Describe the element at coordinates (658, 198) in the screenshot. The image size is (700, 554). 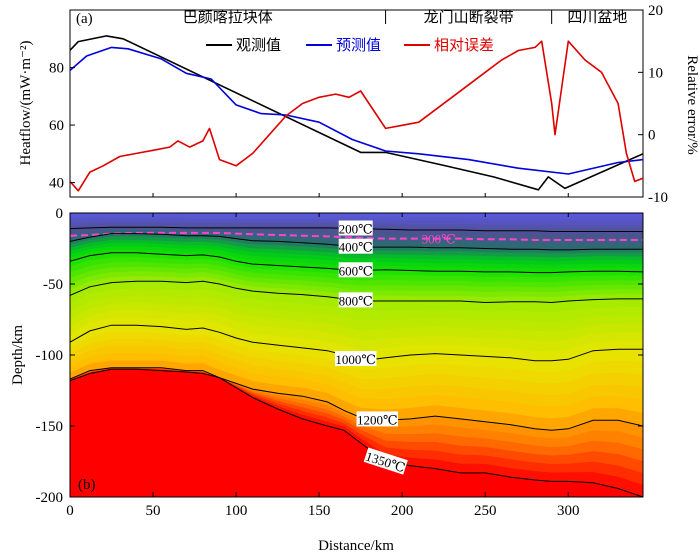
I see `right-tick-label-0: -10` at that location.